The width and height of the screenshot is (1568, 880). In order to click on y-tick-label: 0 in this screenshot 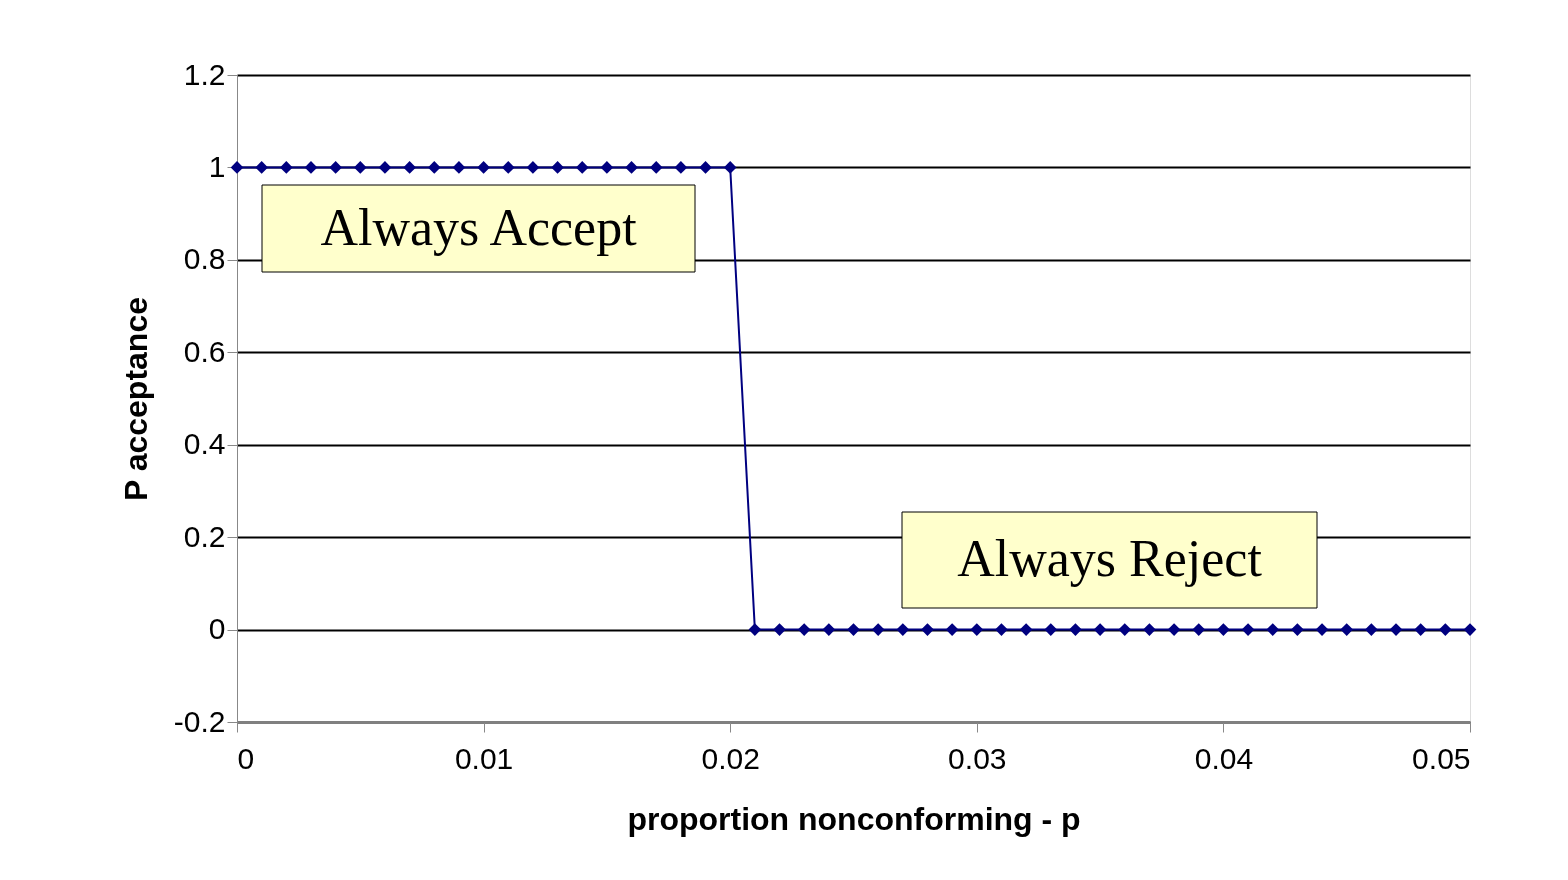, I will do `click(217, 629)`.